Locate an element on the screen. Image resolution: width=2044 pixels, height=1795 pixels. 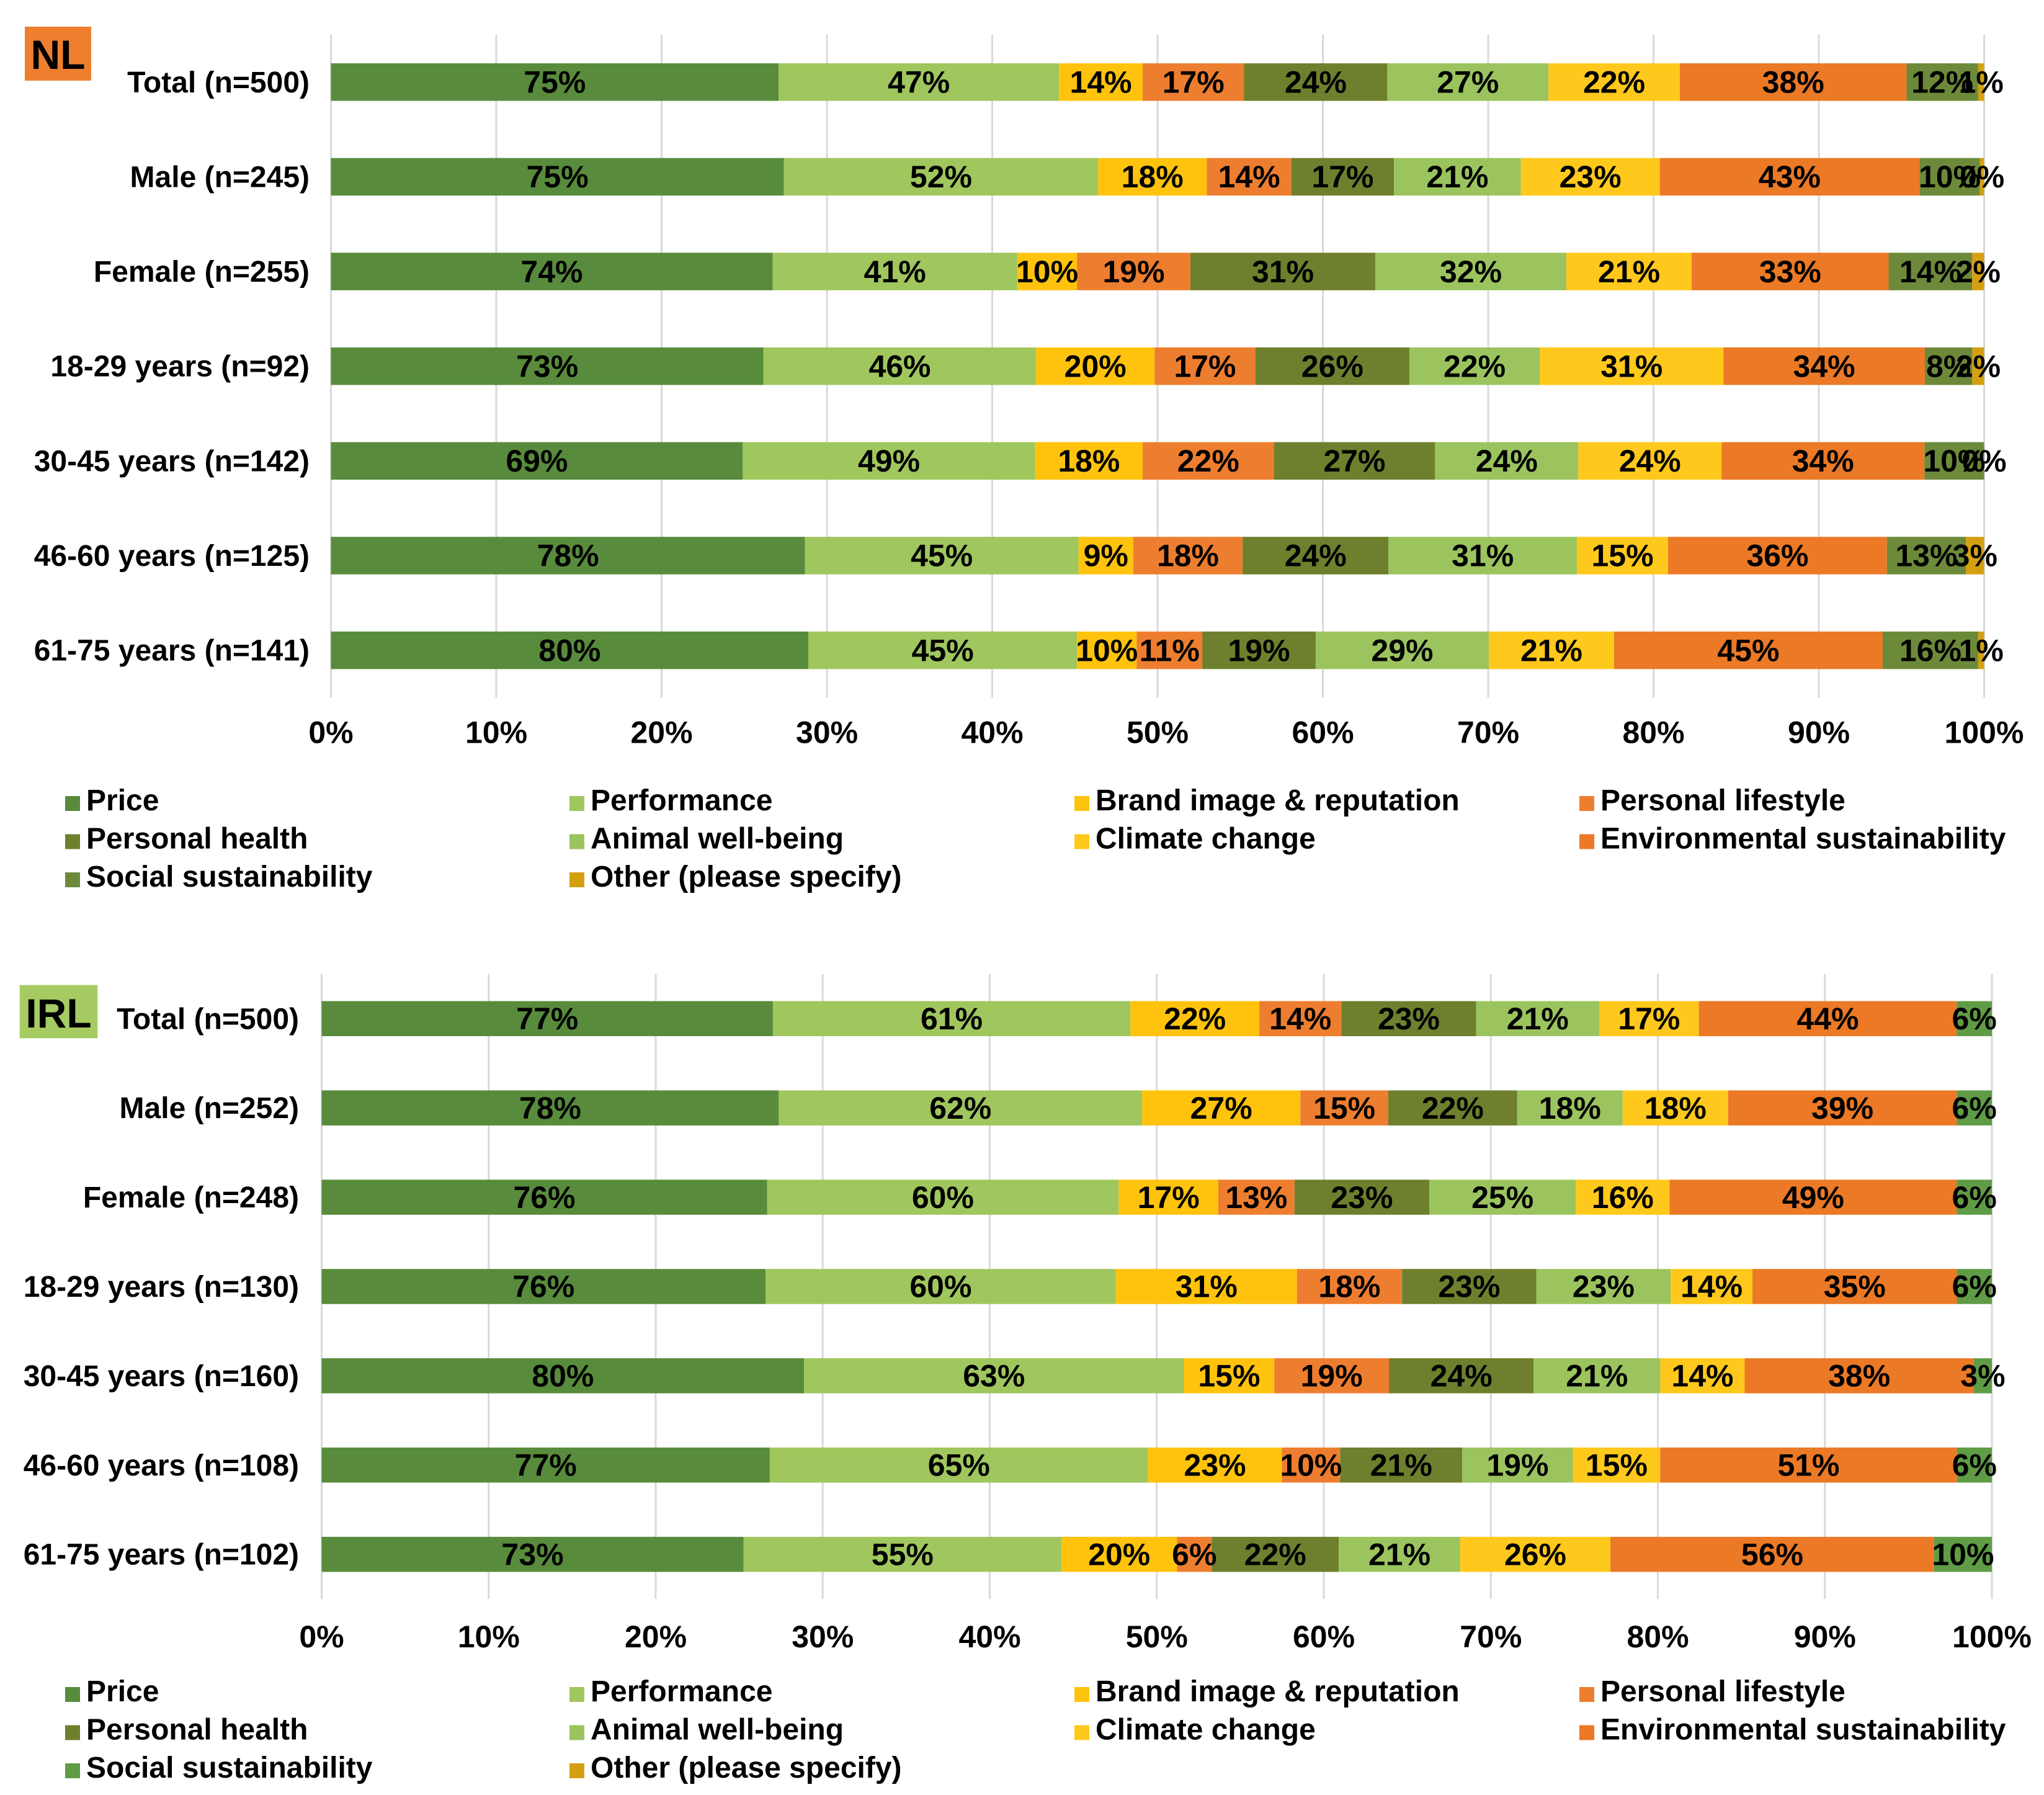
svg-text: 26% is located at coordinates (1535, 1554).